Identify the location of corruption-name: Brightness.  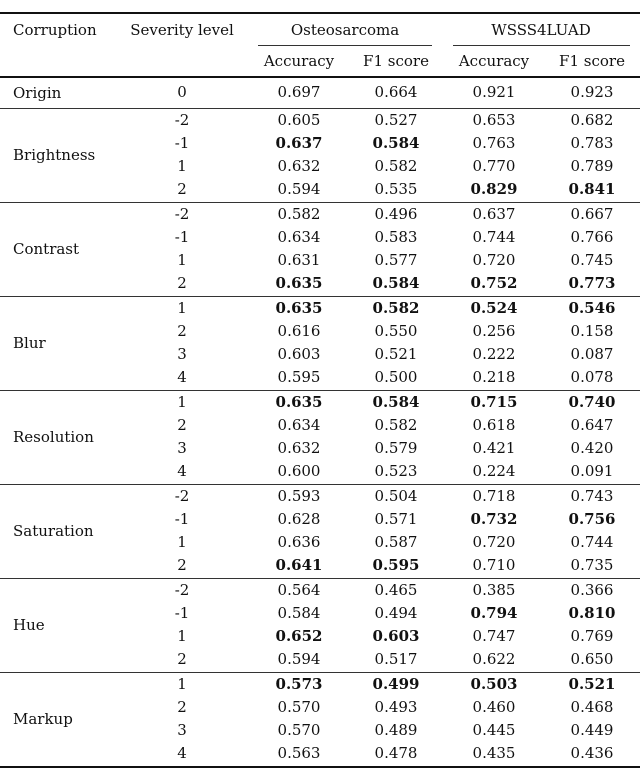
(54, 155).